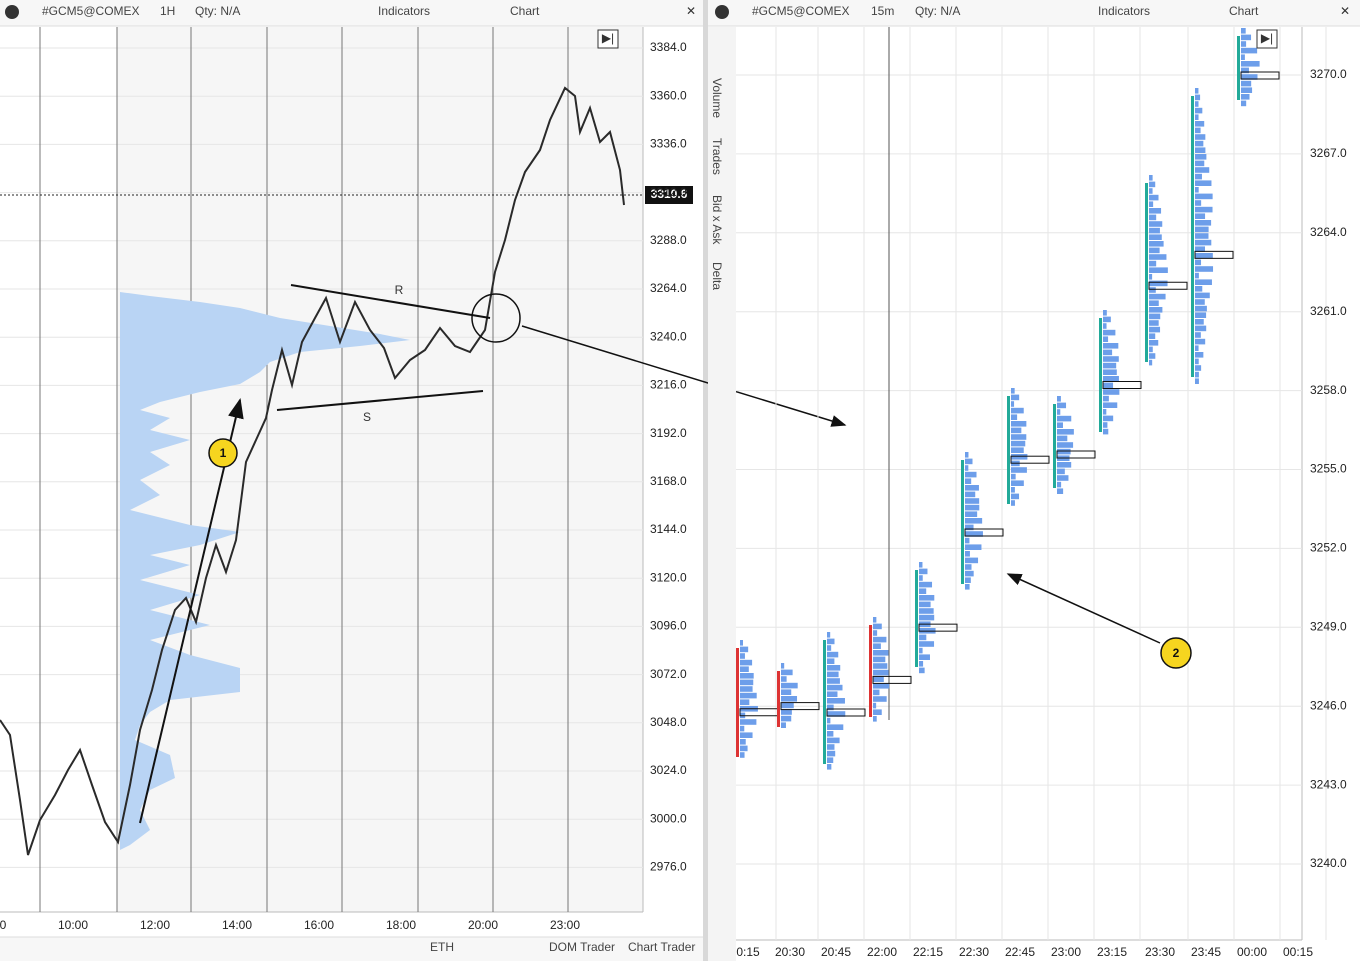  Describe the element at coordinates (73, 925) in the screenshot. I see `time-tick-label: 10:00` at that location.